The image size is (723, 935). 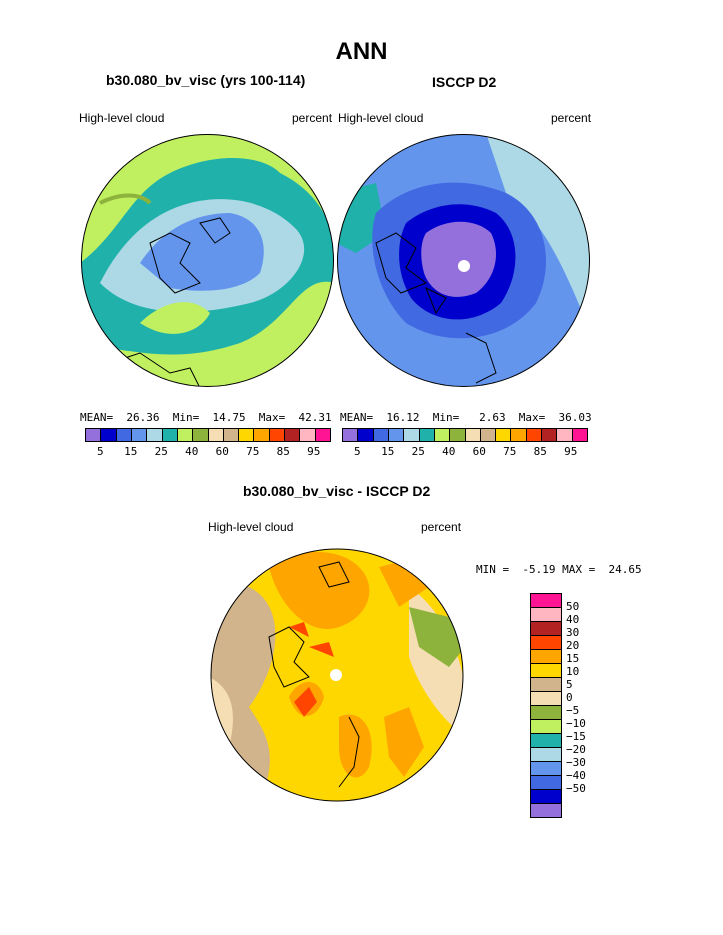 What do you see at coordinates (122, 118) in the screenshot?
I see `left-variable-label: High-level cloud` at bounding box center [122, 118].